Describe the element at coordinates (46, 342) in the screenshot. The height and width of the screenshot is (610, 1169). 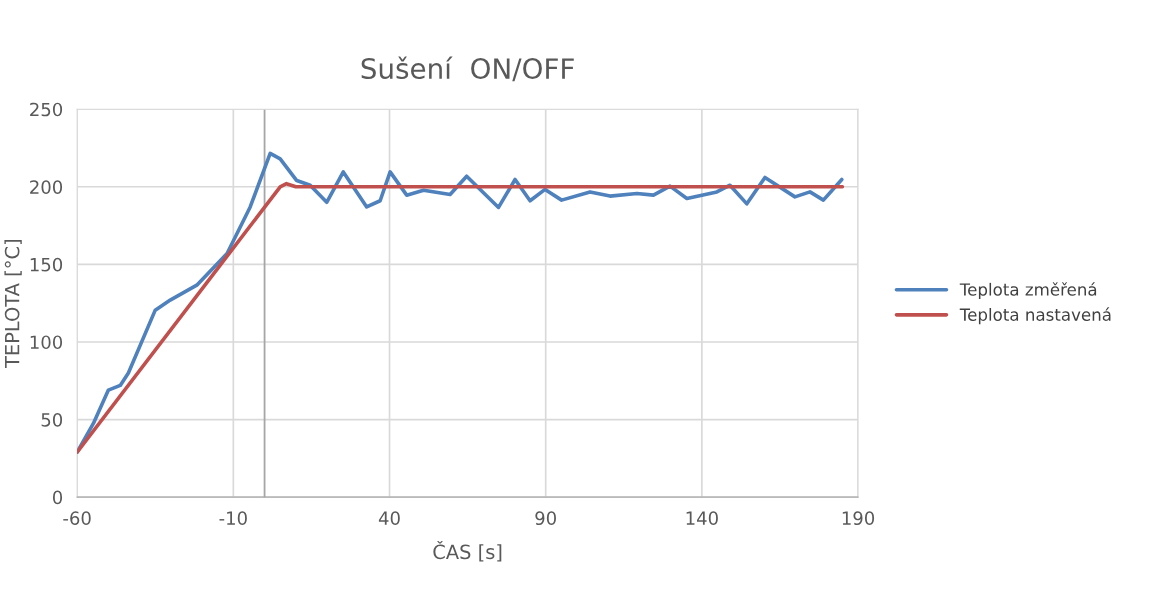
I see `y-tick-label: 100` at that location.